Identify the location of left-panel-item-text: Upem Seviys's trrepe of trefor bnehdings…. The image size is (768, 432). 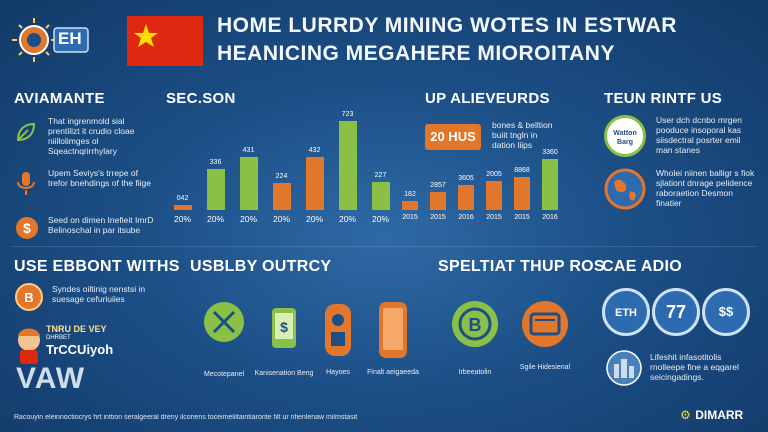
(100, 178).